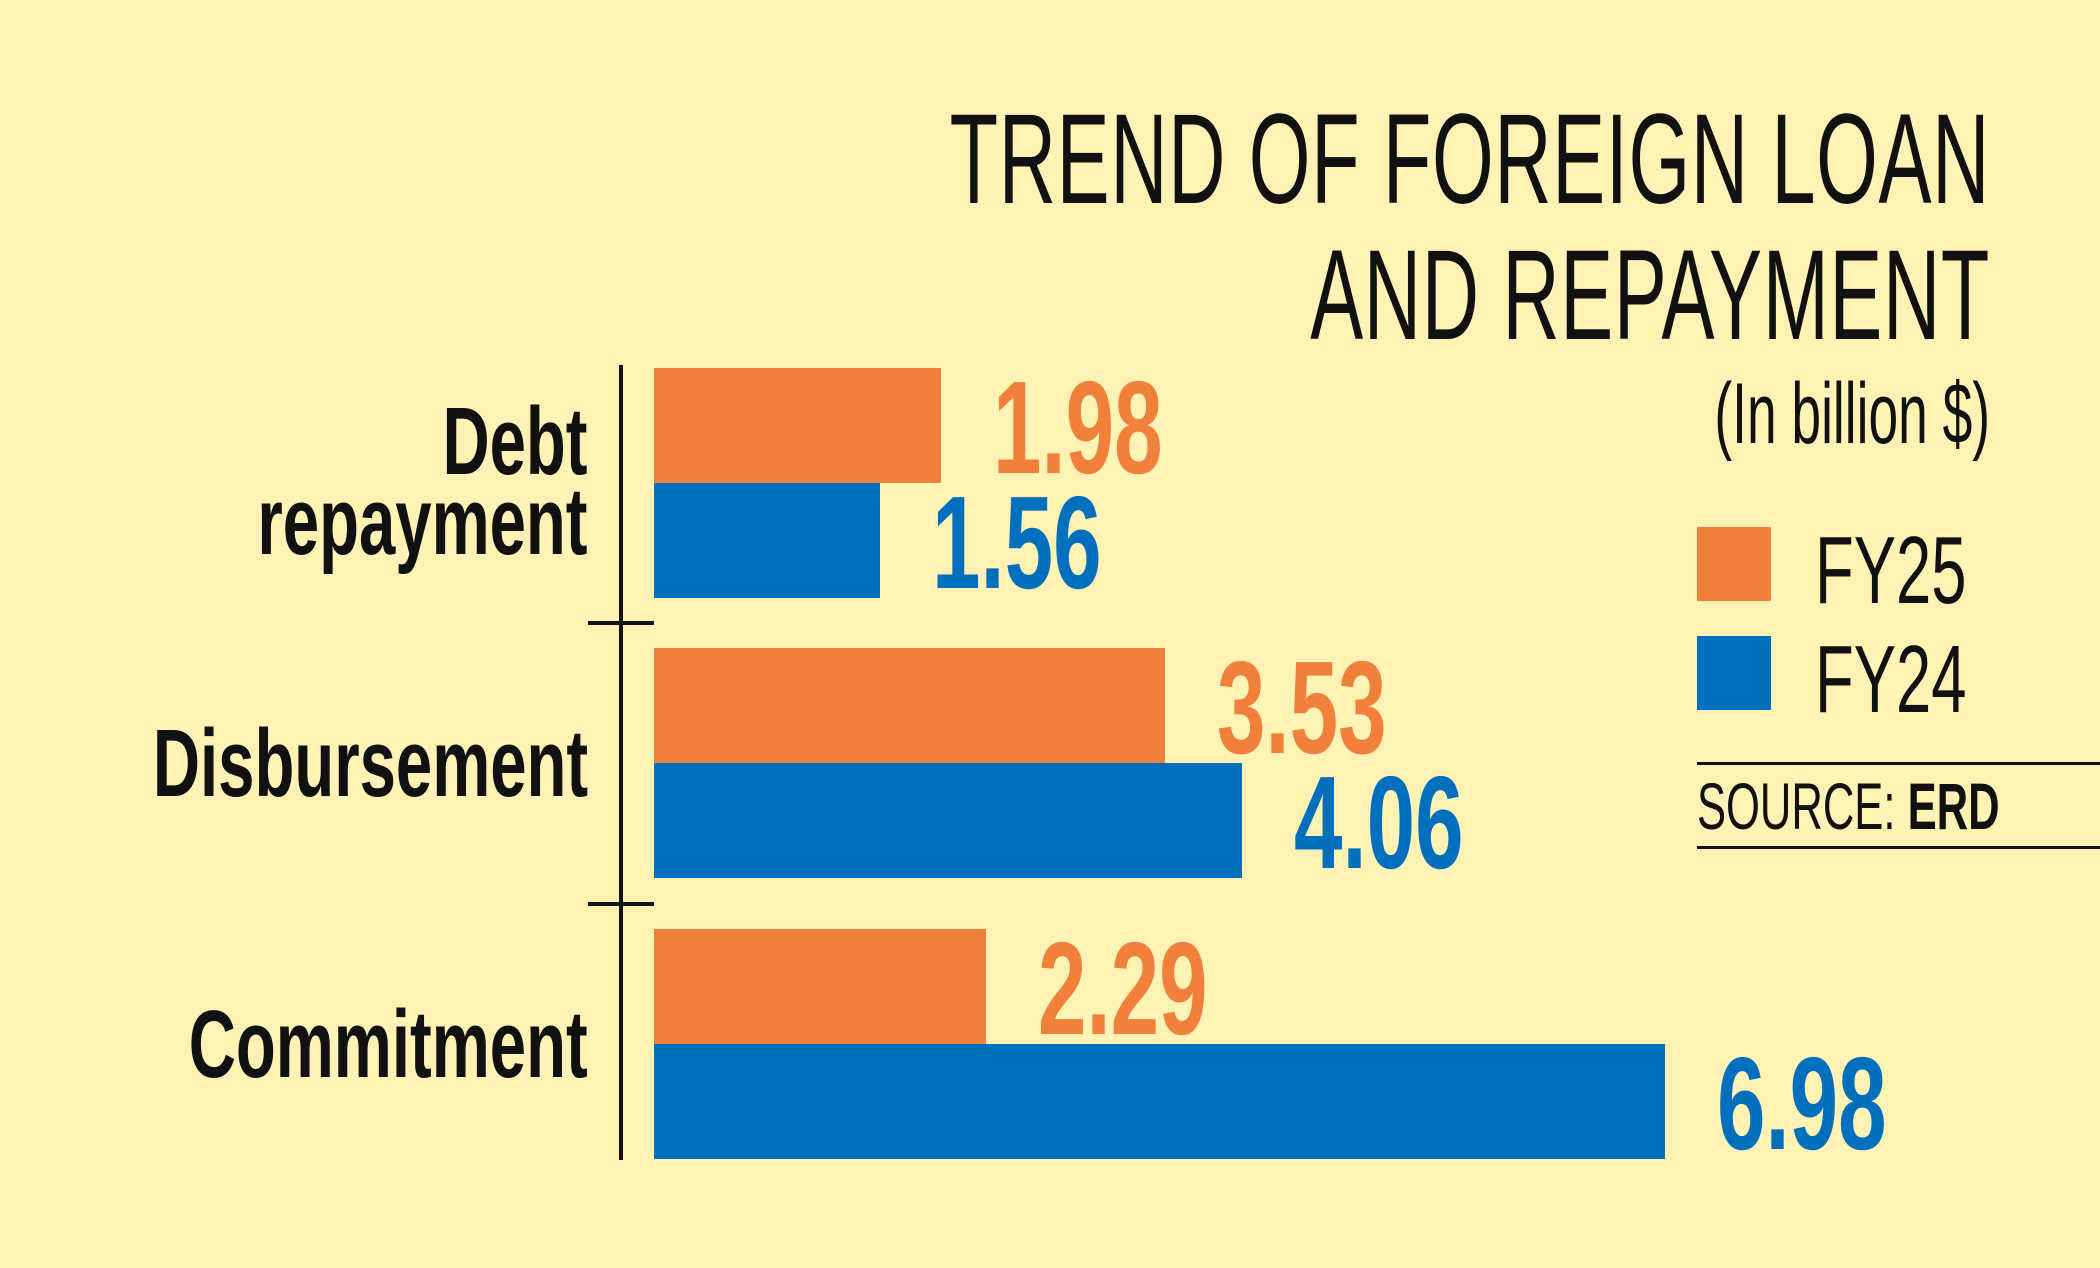 The height and width of the screenshot is (1268, 2100). I want to click on source-name: ERD, so click(1953, 806).